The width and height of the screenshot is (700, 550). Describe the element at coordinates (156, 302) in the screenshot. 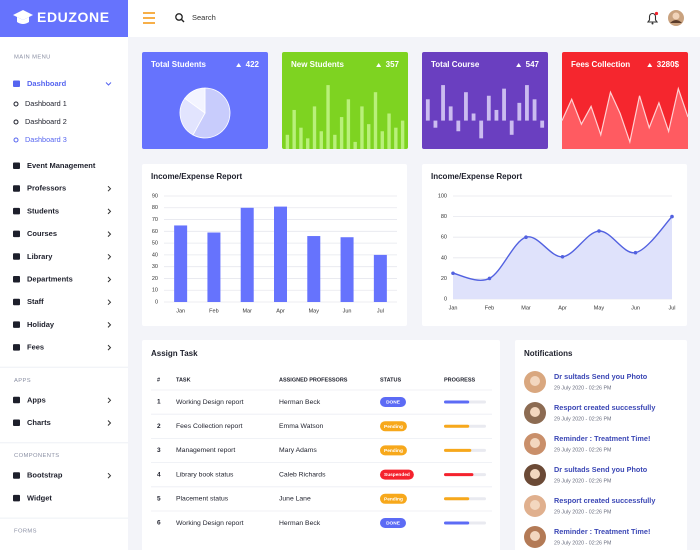

I see `y-tick-label: 0` at that location.